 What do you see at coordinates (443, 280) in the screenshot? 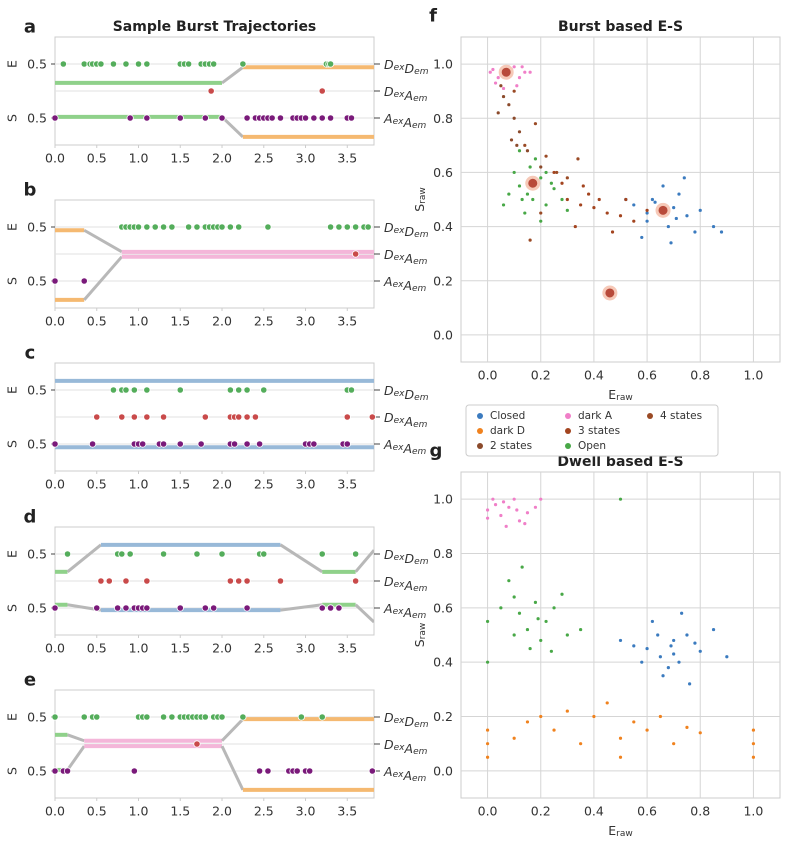
I see `y-tick-label: 0.2` at bounding box center [443, 280].